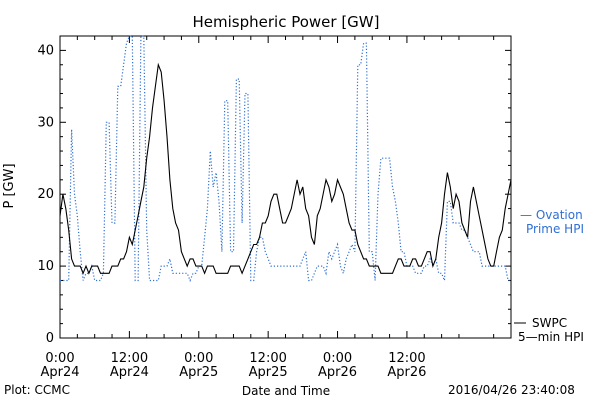  I want to click on y-tick-label: 20, so click(45, 194).